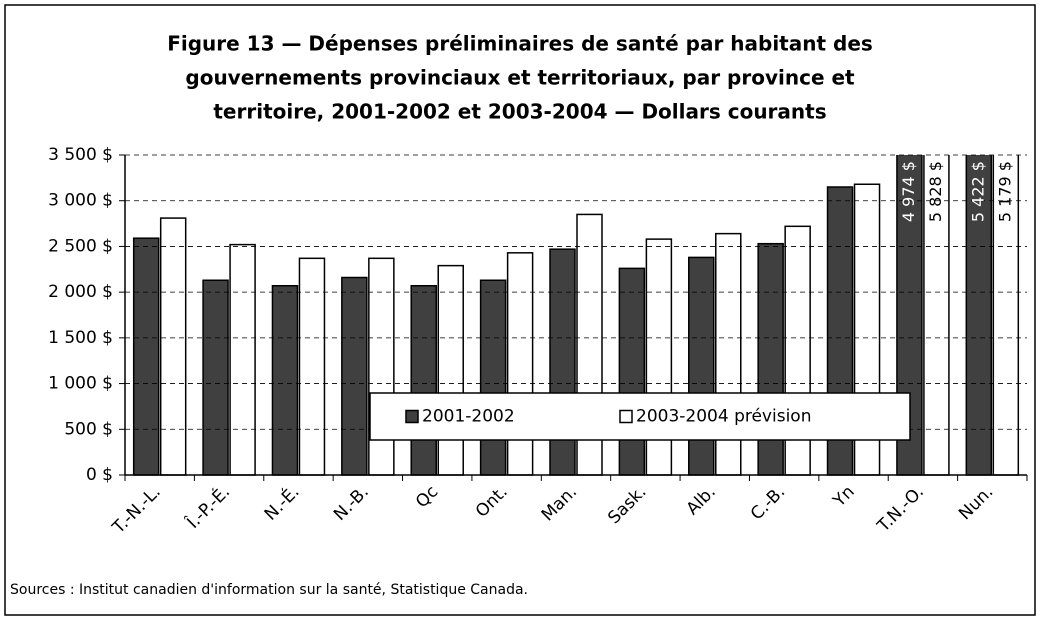  Describe the element at coordinates (80, 384) in the screenshot. I see `y-tick-label: 1 000 $` at that location.